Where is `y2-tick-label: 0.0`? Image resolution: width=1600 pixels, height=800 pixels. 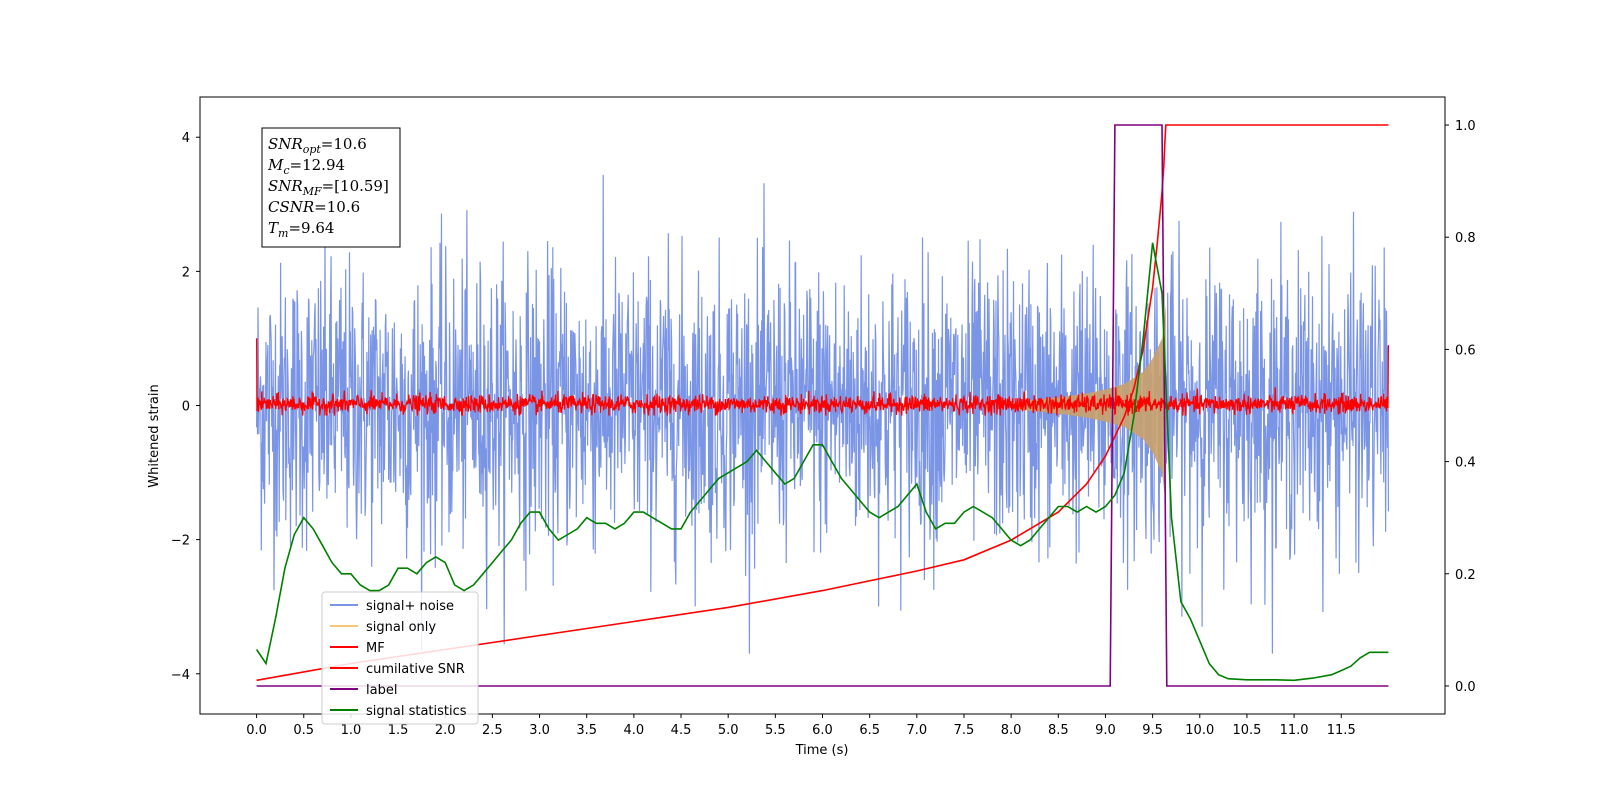
y2-tick-label: 0.0 is located at coordinates (1465, 687).